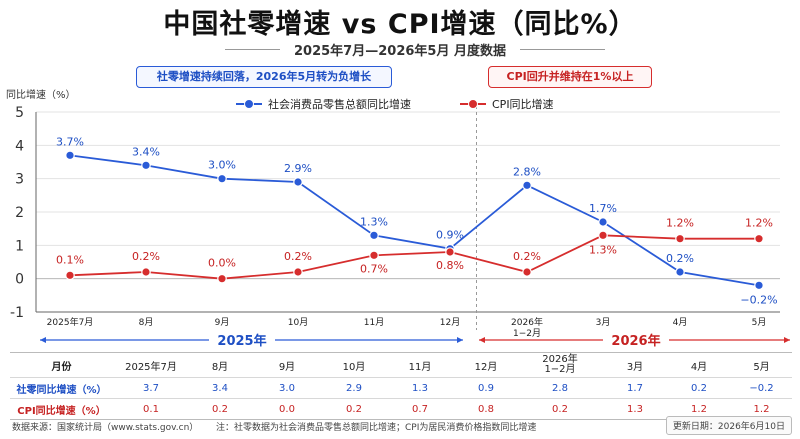 The height and width of the screenshot is (439, 800). What do you see at coordinates (635, 365) in the screenshot?
I see `table-month-7: 3月` at bounding box center [635, 365].